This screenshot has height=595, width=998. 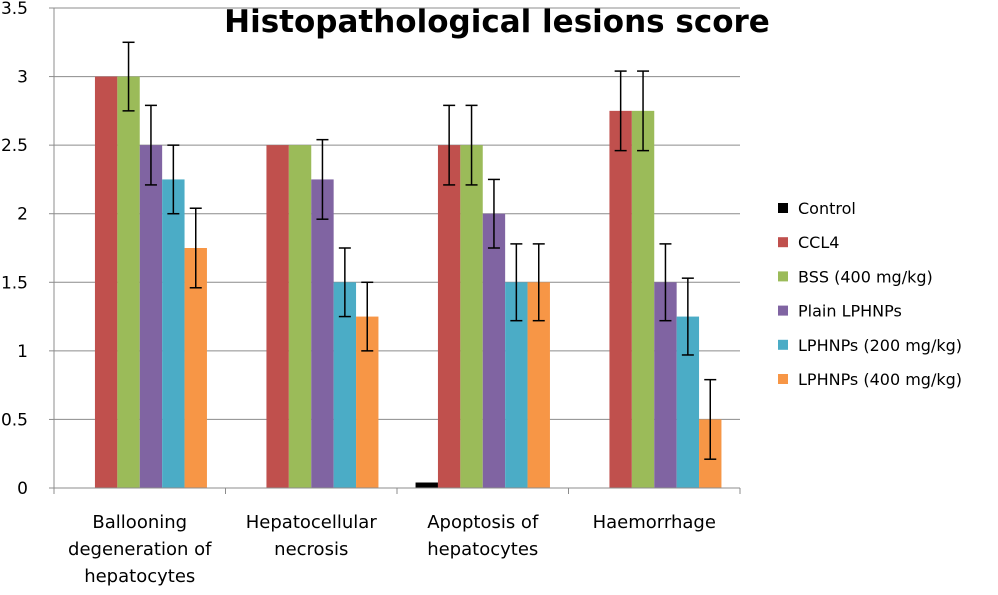 What do you see at coordinates (22, 78) in the screenshot?
I see `y-tick-label: 3` at bounding box center [22, 78].